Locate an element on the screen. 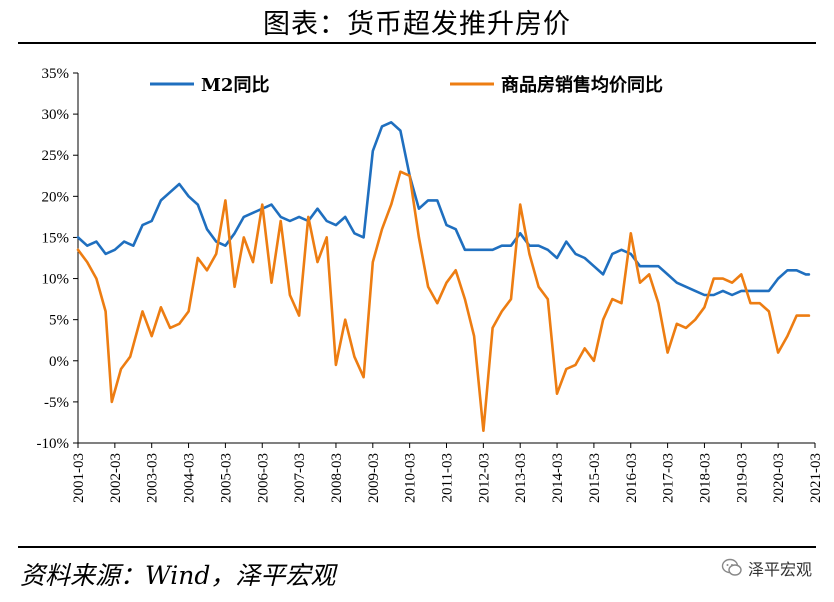 This screenshot has width=834, height=602. x-tick-label: 2009-03 is located at coordinates (374, 478).